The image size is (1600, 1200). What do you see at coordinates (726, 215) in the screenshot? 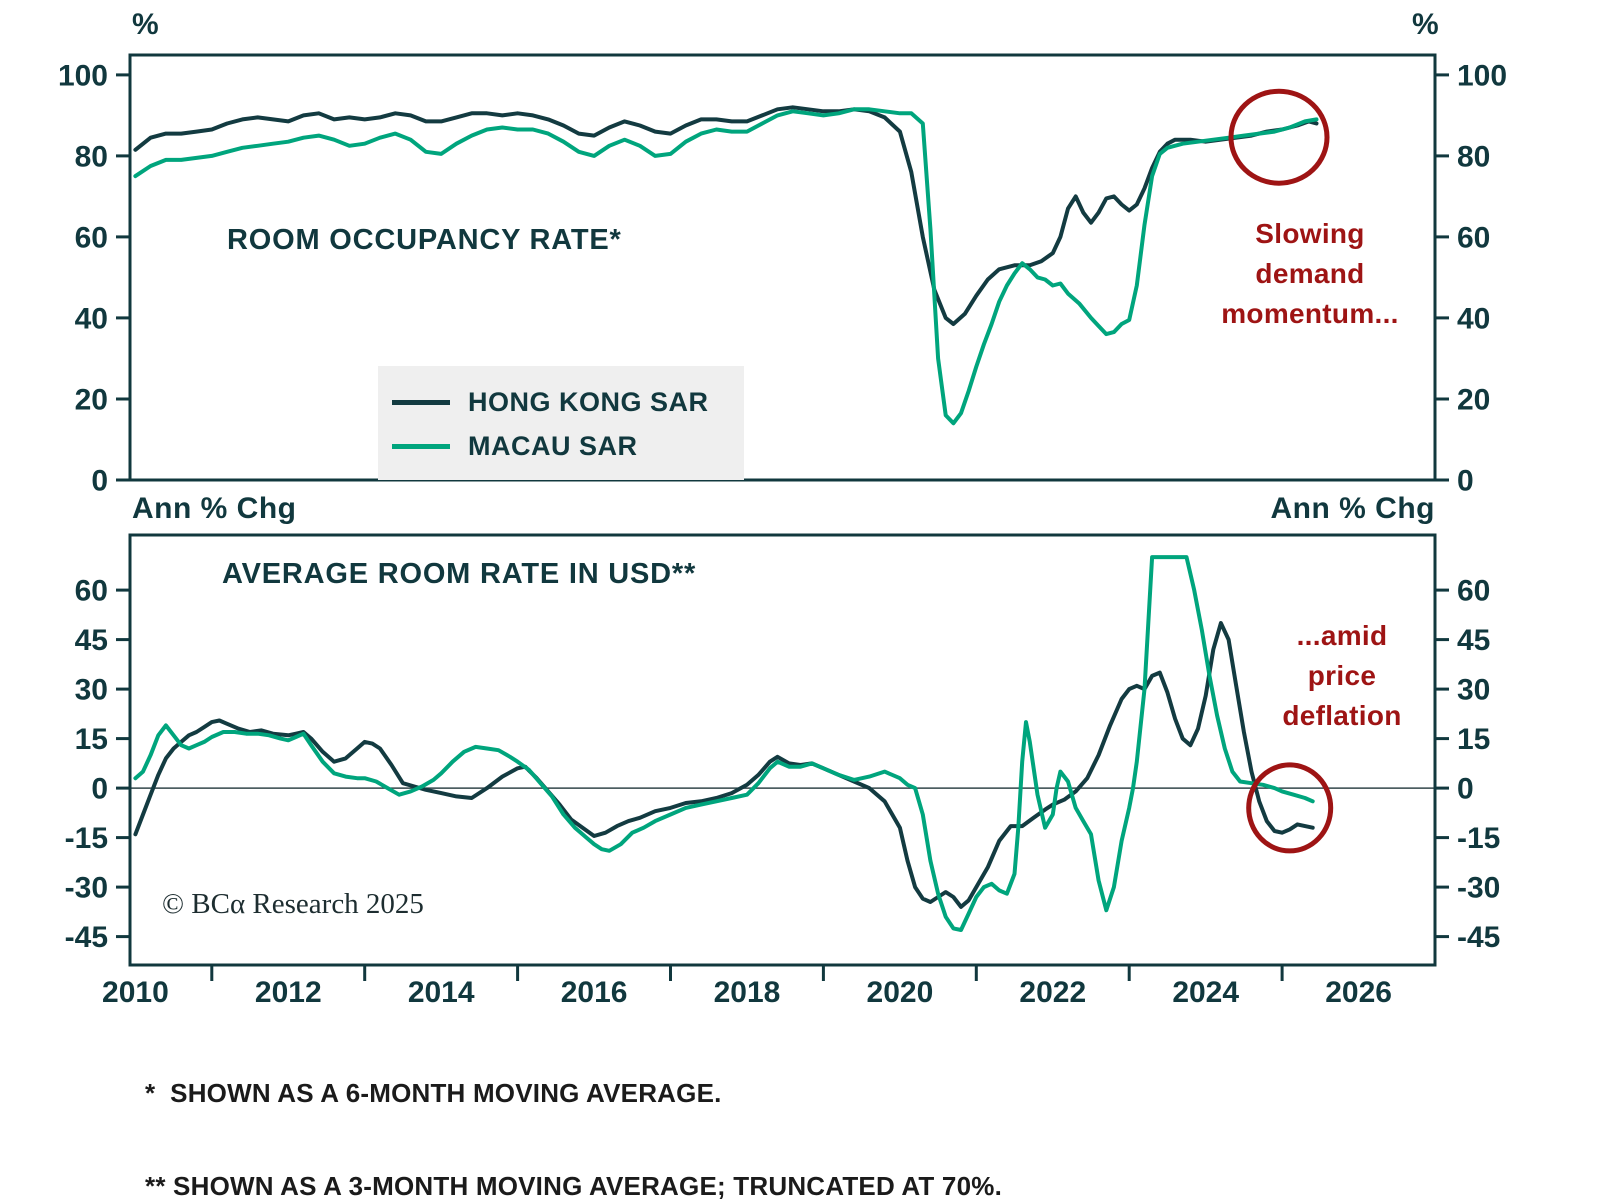
I see `series-line-hong-kong-sar` at bounding box center [726, 215].